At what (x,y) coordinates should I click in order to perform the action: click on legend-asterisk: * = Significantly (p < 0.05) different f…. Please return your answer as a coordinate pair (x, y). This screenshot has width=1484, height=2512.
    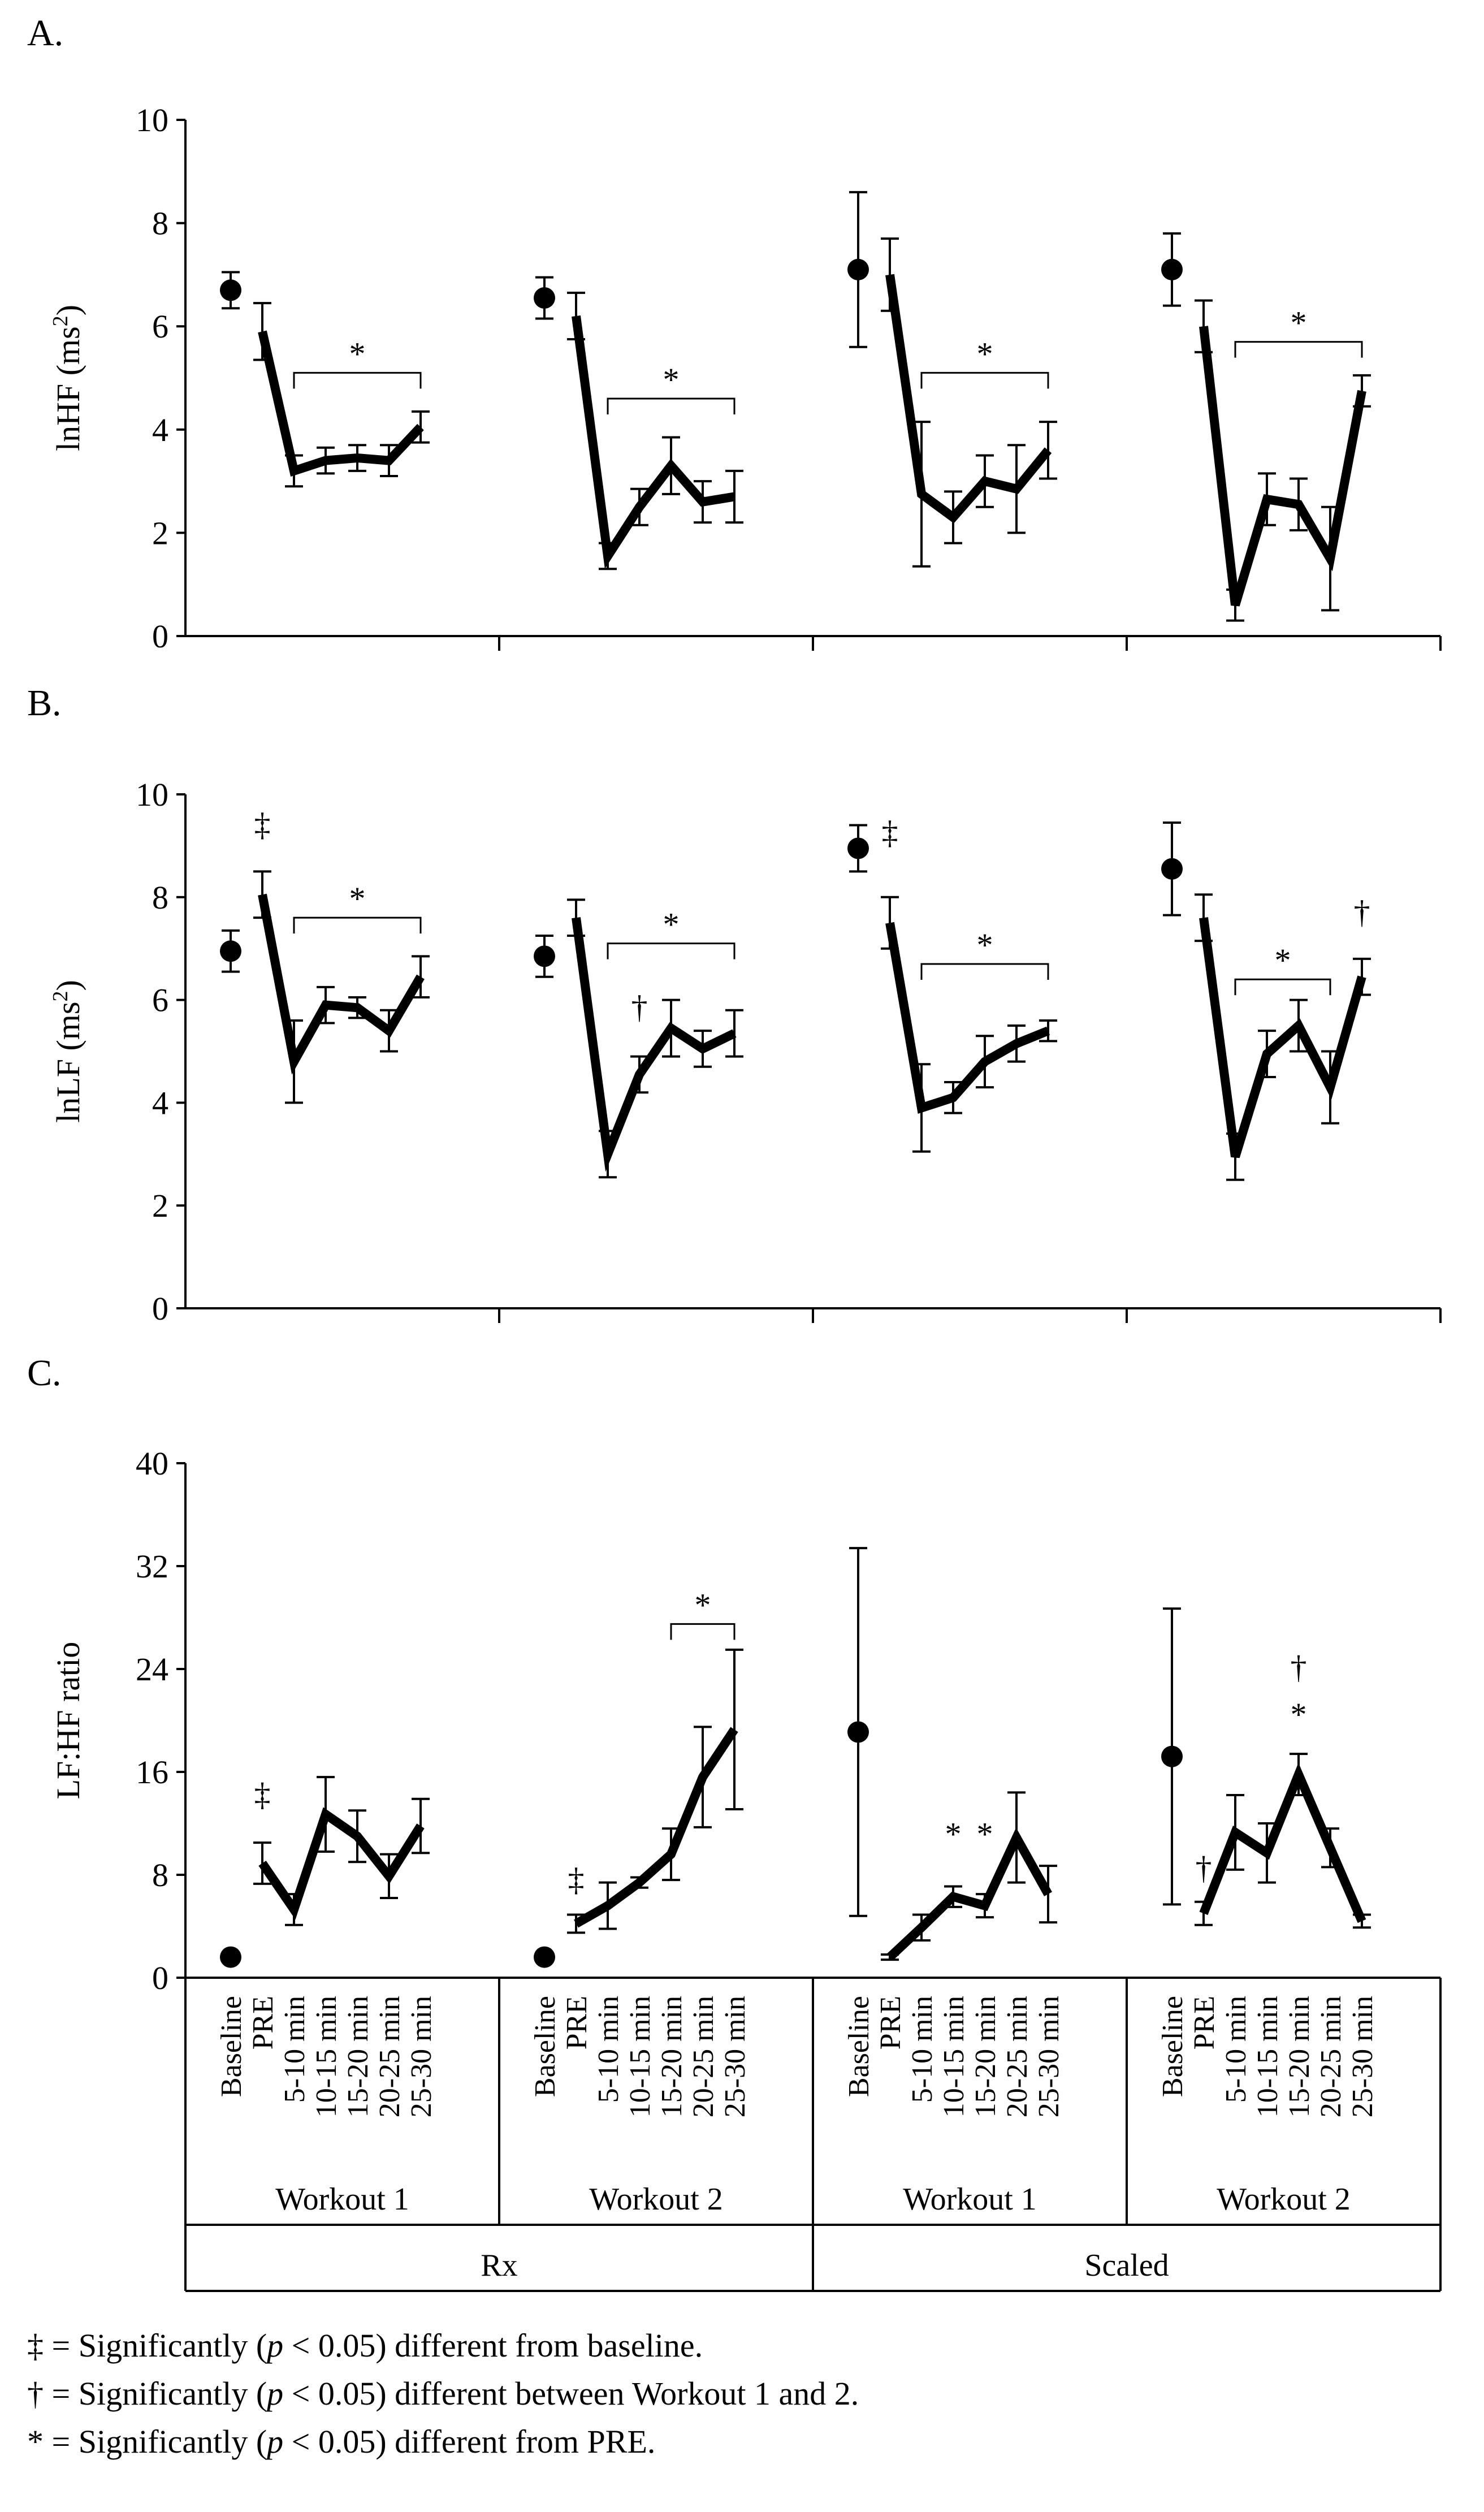
    Looking at the image, I should click on (341, 2441).